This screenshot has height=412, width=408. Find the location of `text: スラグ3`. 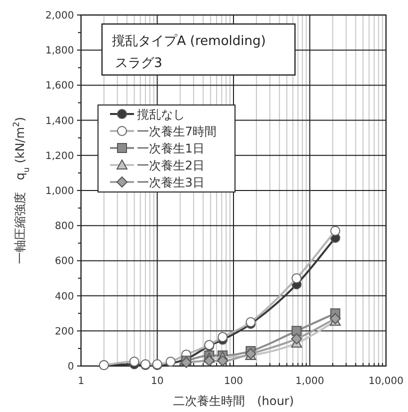

text: スラグ3 is located at coordinates (138, 63).